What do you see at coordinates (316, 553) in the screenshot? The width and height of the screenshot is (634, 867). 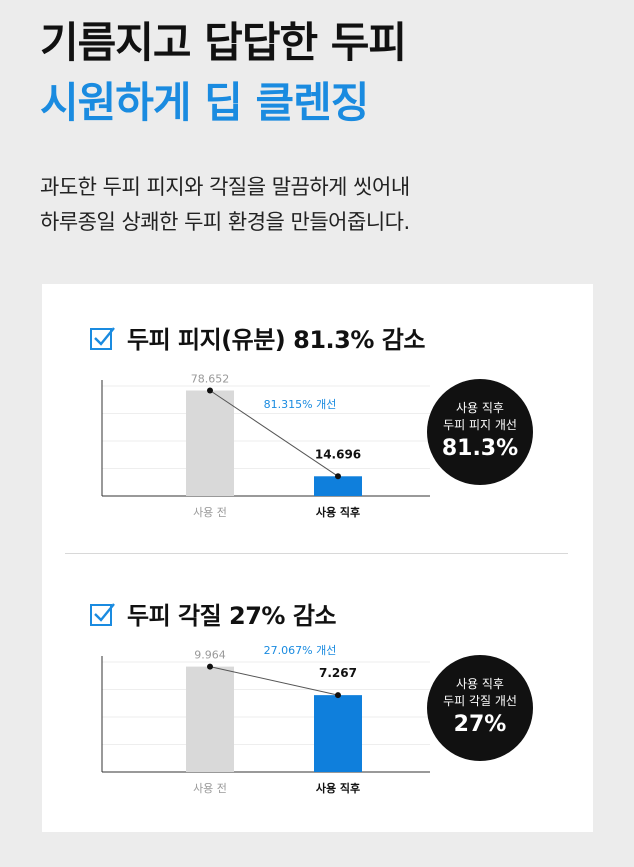 I see `section-divider` at bounding box center [316, 553].